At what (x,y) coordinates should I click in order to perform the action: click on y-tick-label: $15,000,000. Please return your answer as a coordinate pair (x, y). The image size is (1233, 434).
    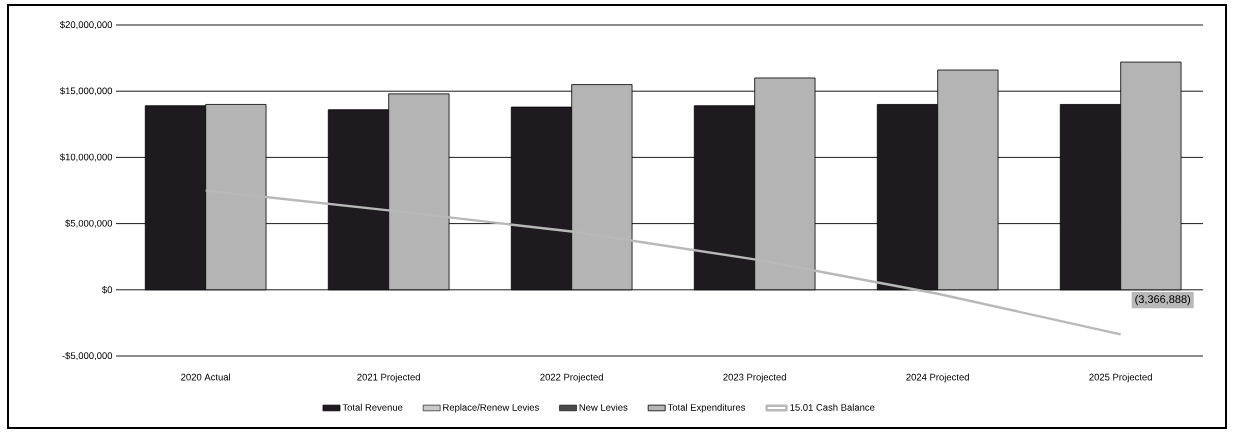
    Looking at the image, I should click on (86, 91).